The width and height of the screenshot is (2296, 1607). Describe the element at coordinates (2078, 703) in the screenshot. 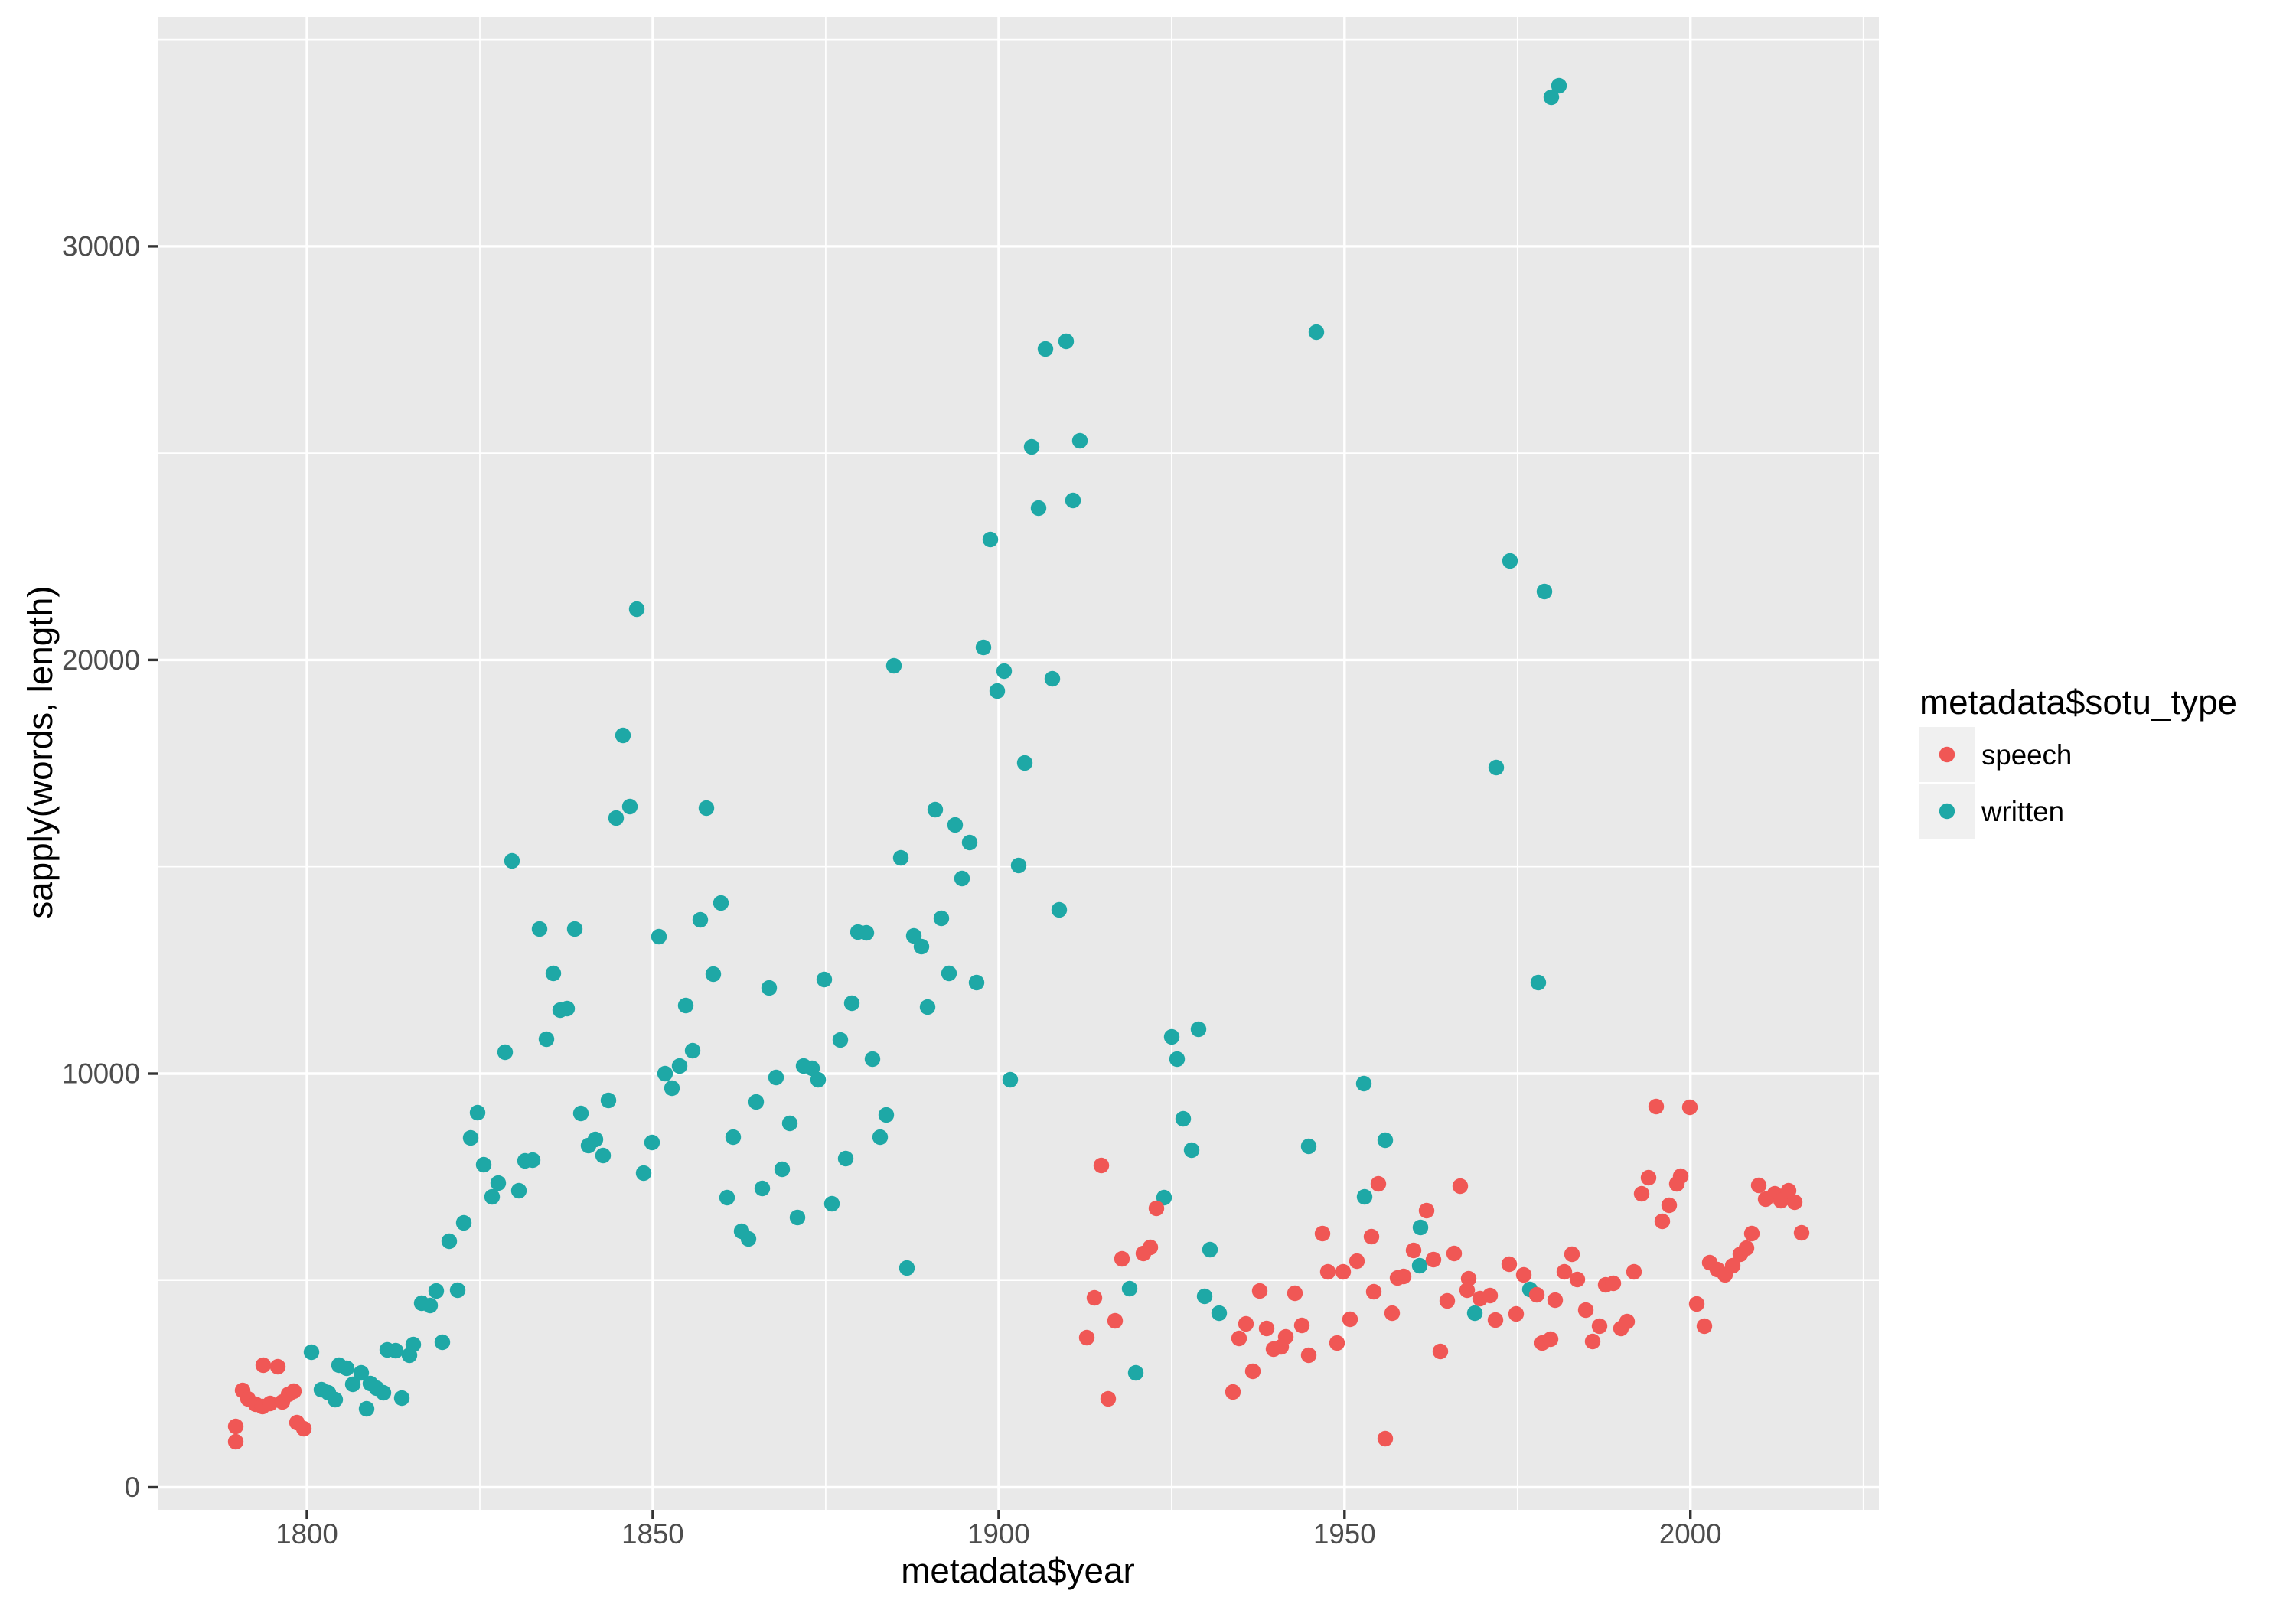

I see `svg-text: metadata$sotu_type` at that location.